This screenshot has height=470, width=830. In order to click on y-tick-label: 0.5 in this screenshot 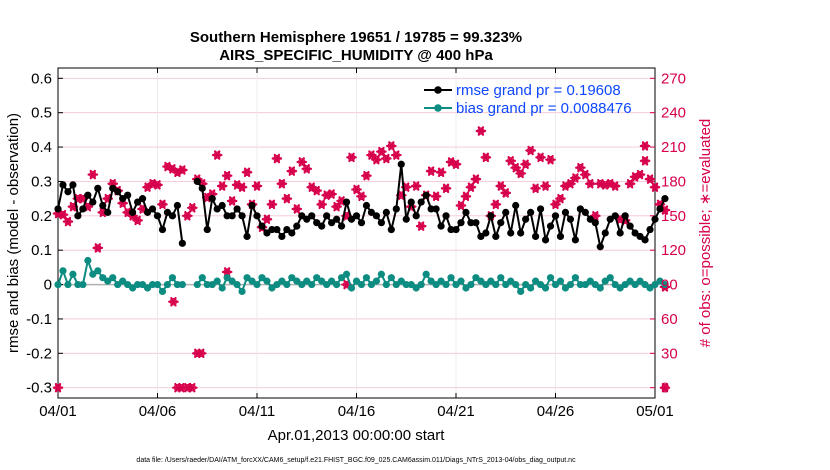, I will do `click(41, 113)`.